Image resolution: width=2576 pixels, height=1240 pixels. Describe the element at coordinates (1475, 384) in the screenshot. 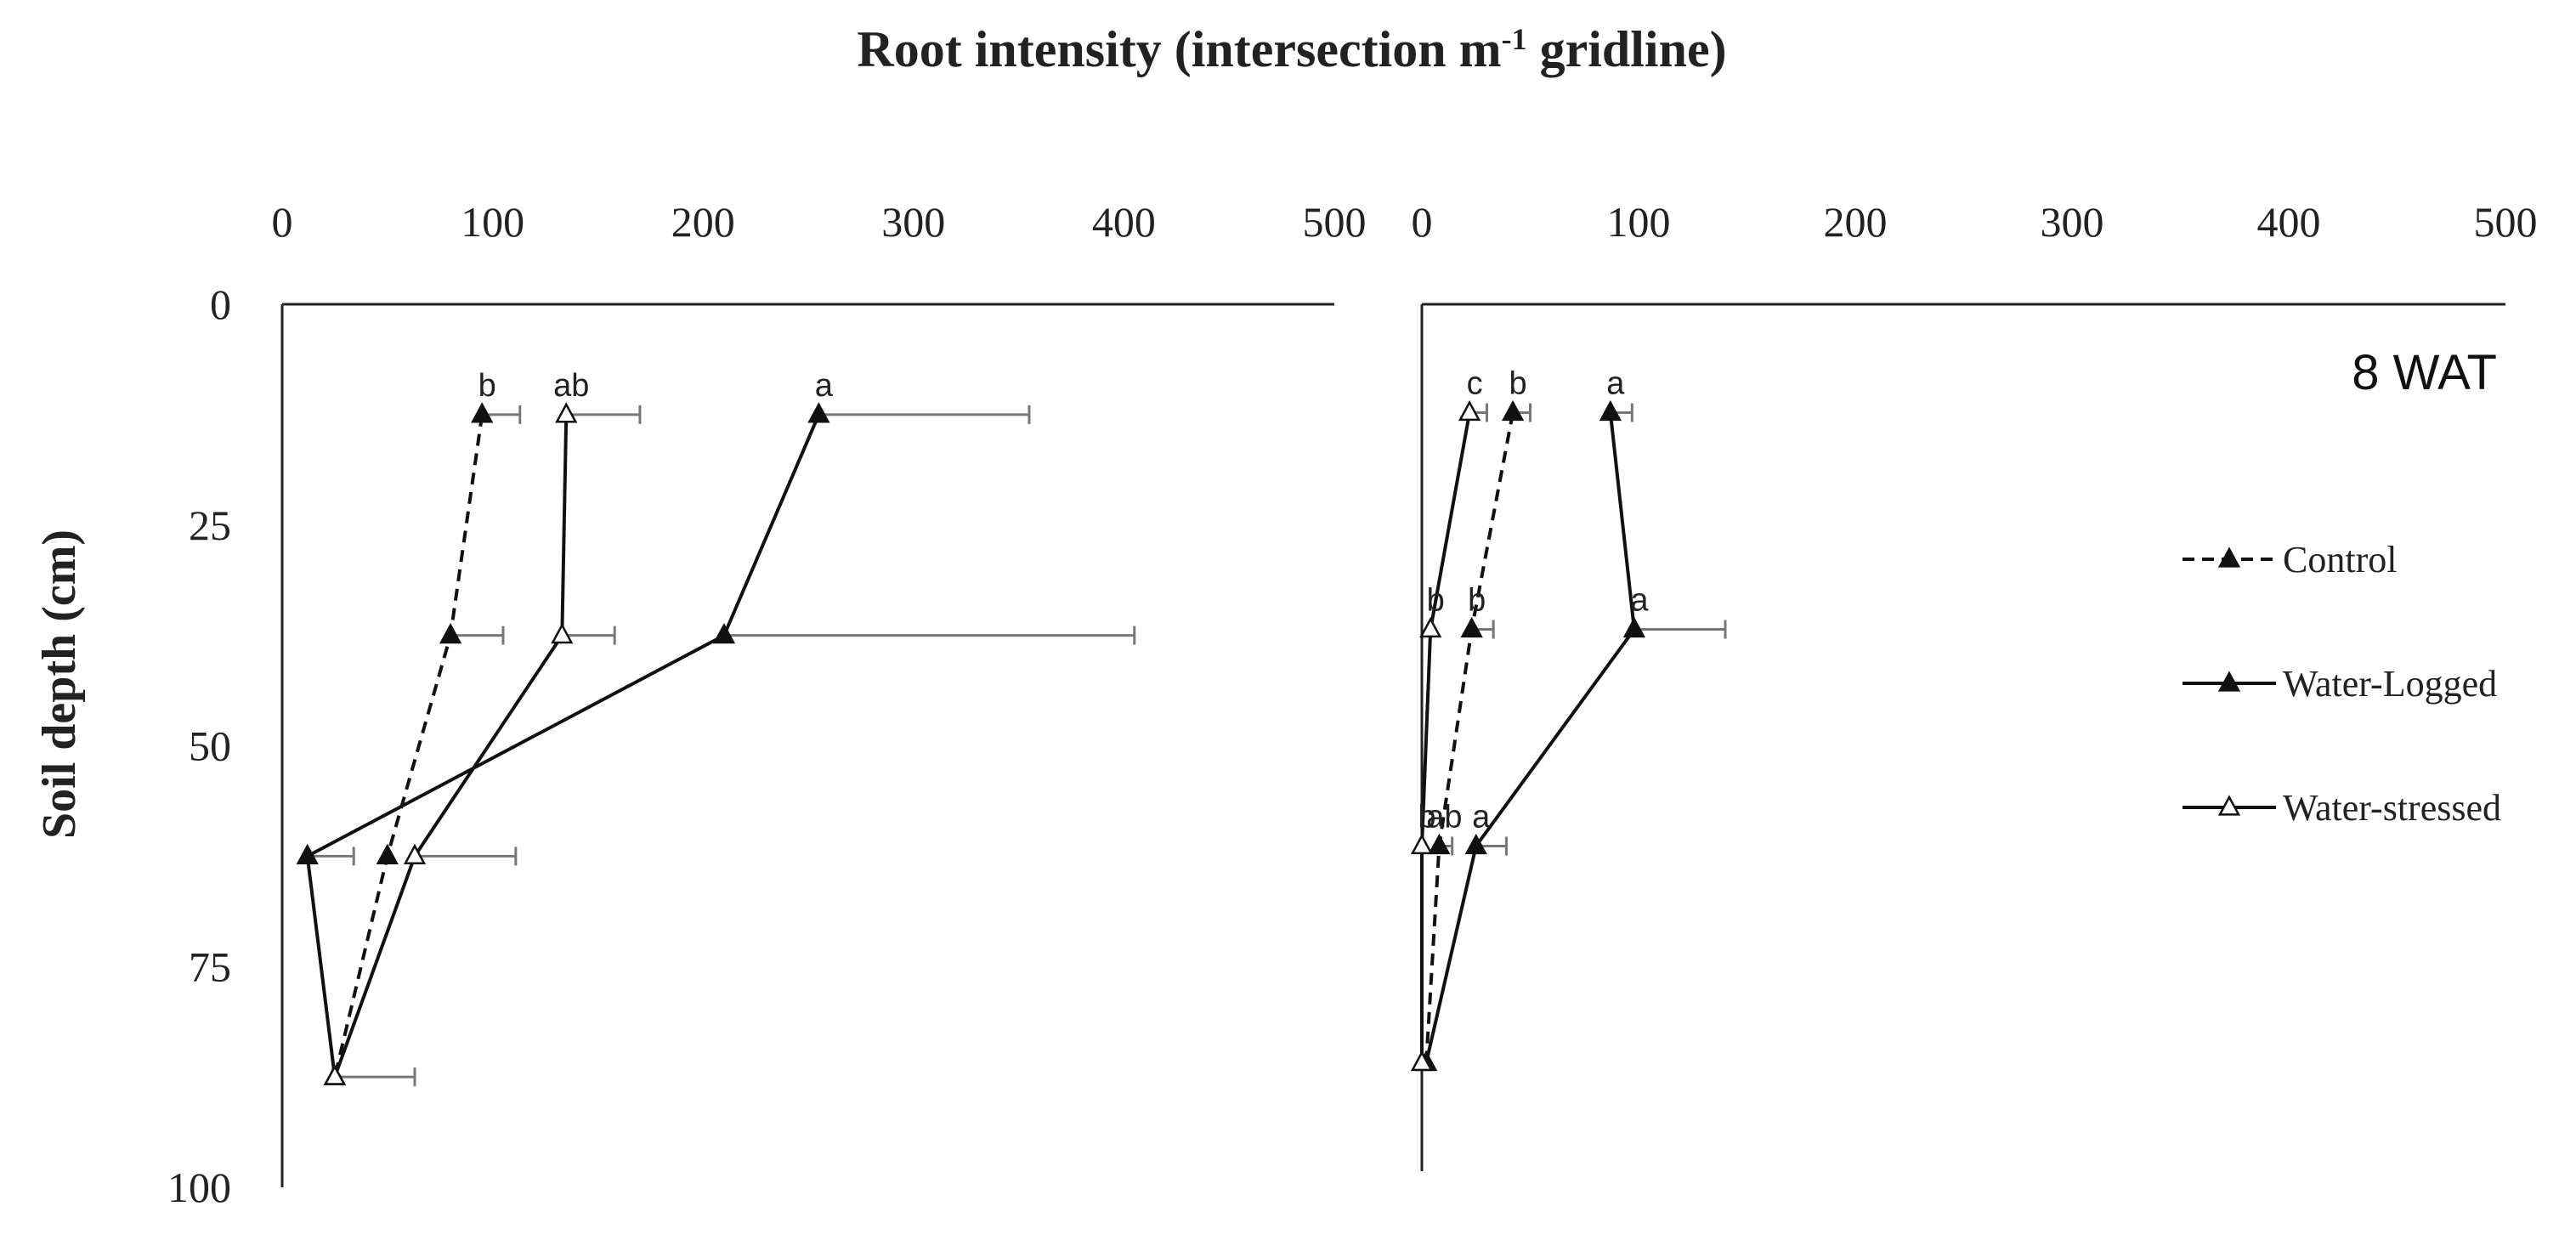

I see `significance-letter: c` at that location.